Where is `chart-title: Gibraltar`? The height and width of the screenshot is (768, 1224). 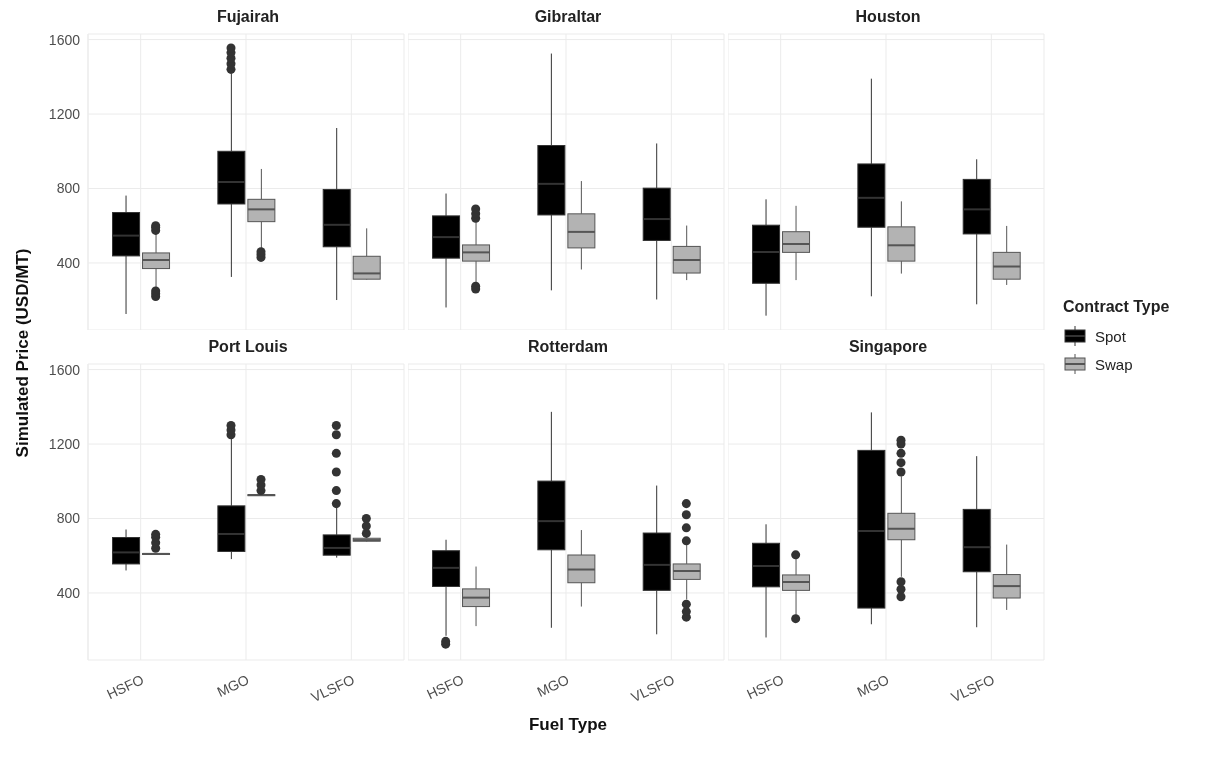
chart-title: Gibraltar is located at coordinates (568, 17).